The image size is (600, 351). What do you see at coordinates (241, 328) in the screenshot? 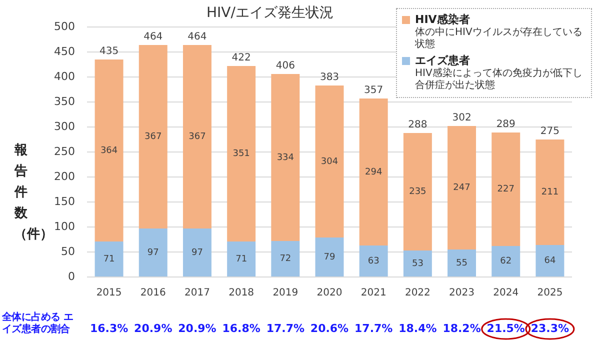
I see `text: 16.8%` at bounding box center [241, 328].